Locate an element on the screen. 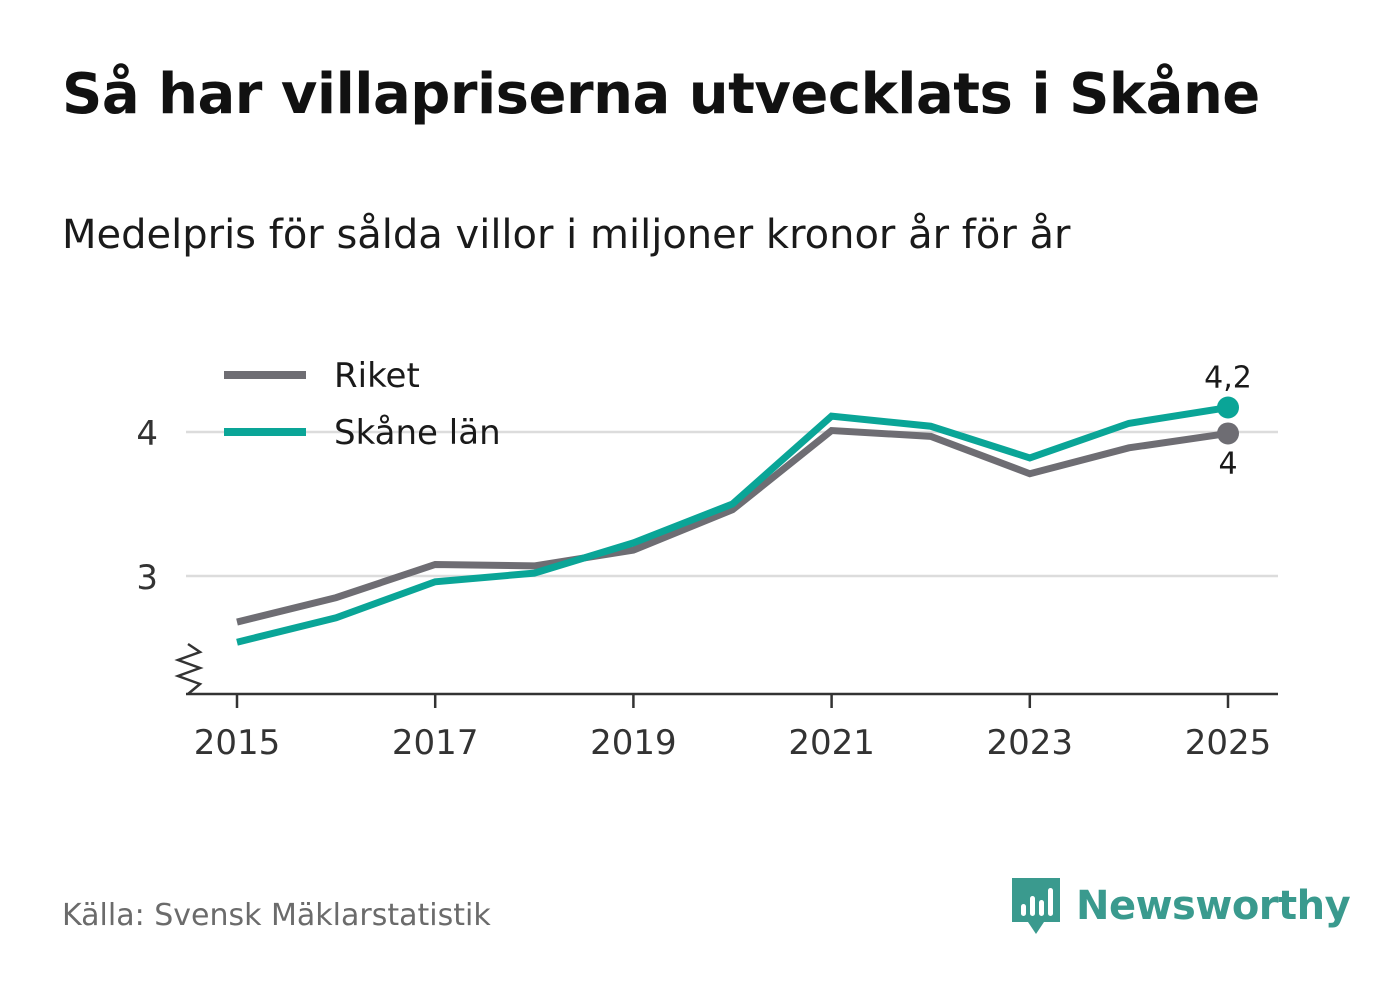  brand-logo: Newsworthy is located at coordinates (1180, 906).